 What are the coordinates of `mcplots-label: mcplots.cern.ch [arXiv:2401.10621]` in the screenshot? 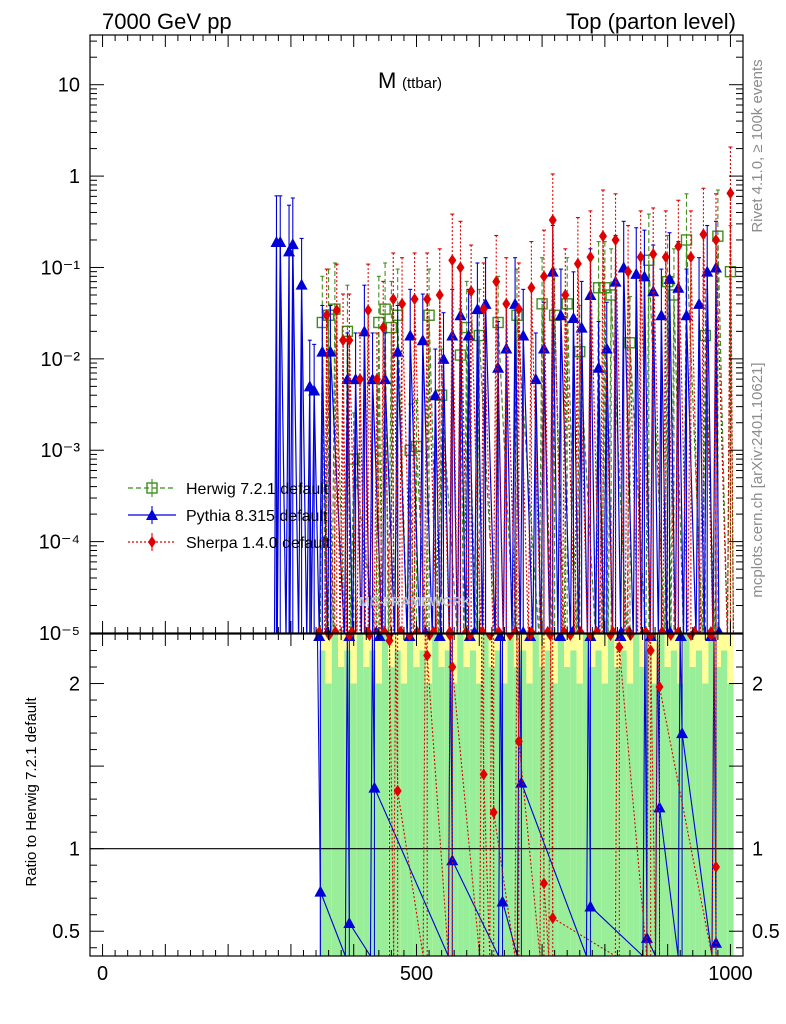 It's located at (757, 479).